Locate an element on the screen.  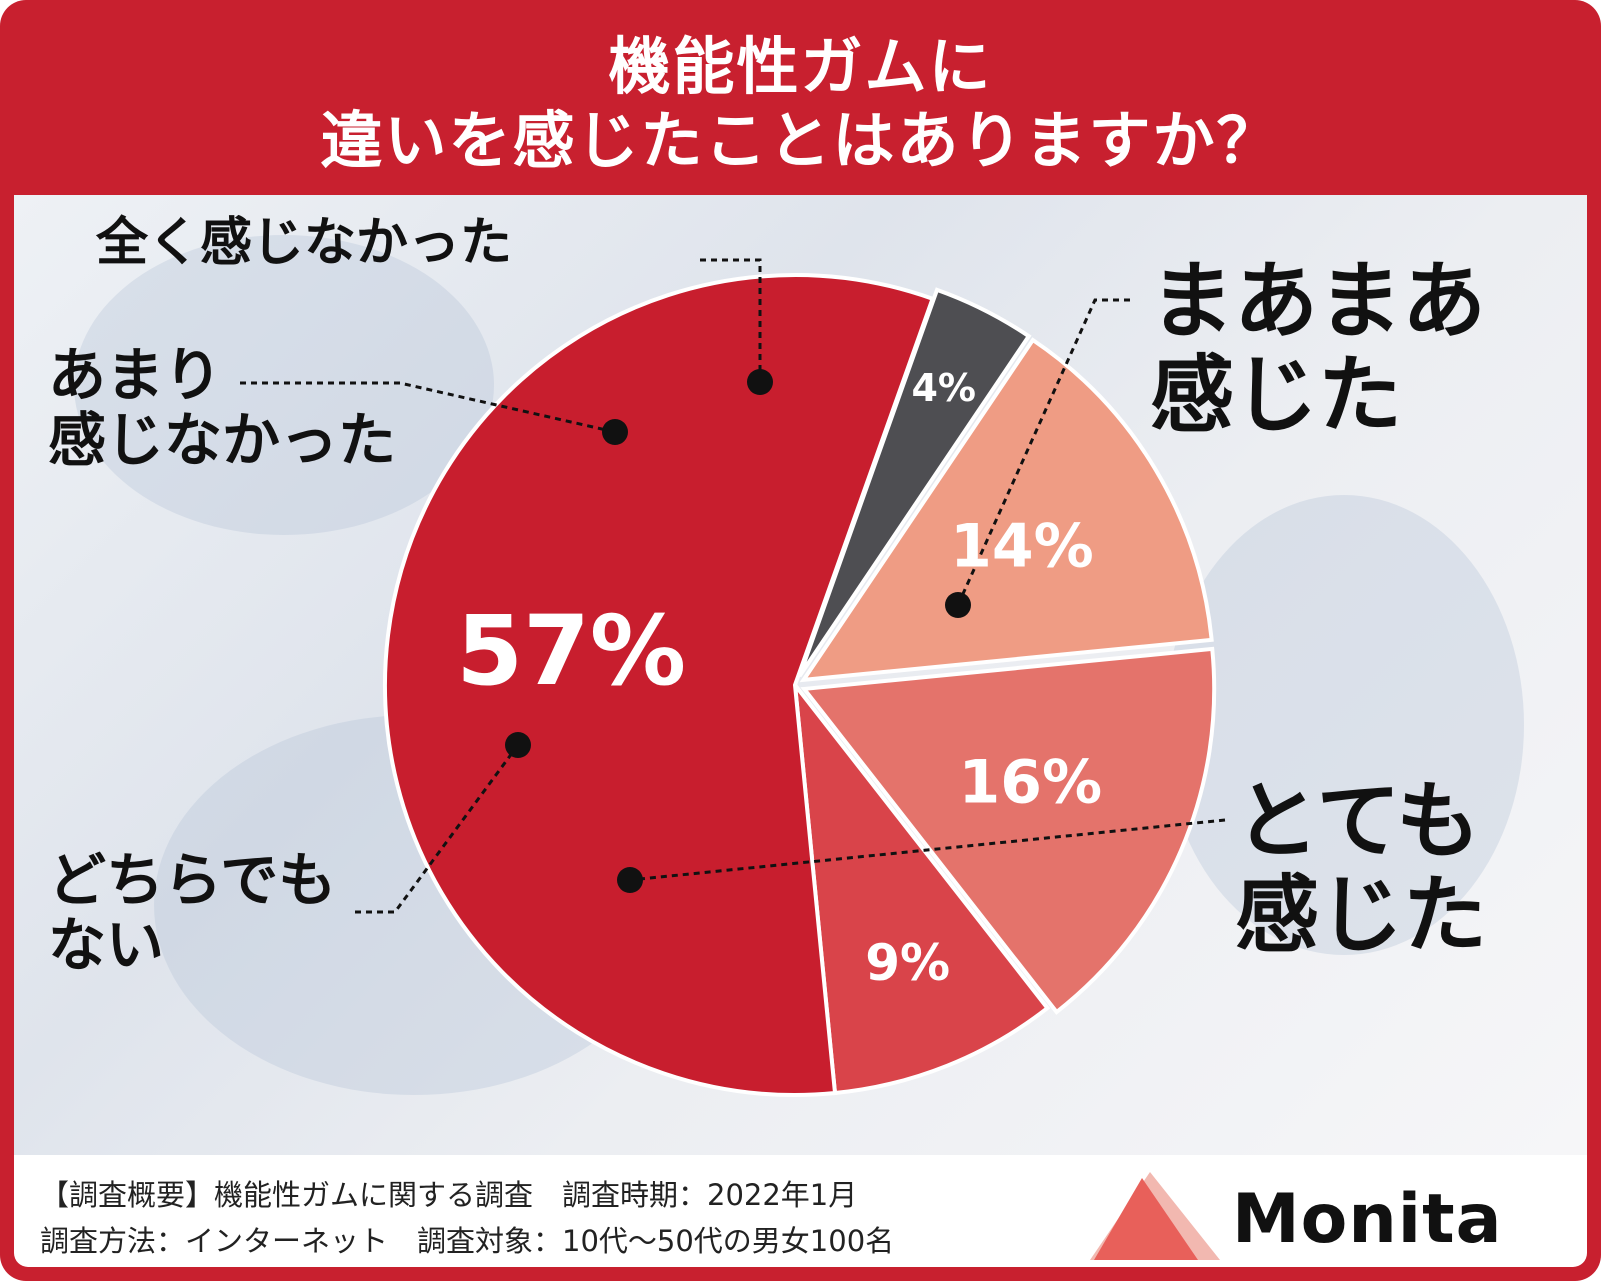
chart-title-line2: 違いを感じたことはありますか？ is located at coordinates (800, 140).